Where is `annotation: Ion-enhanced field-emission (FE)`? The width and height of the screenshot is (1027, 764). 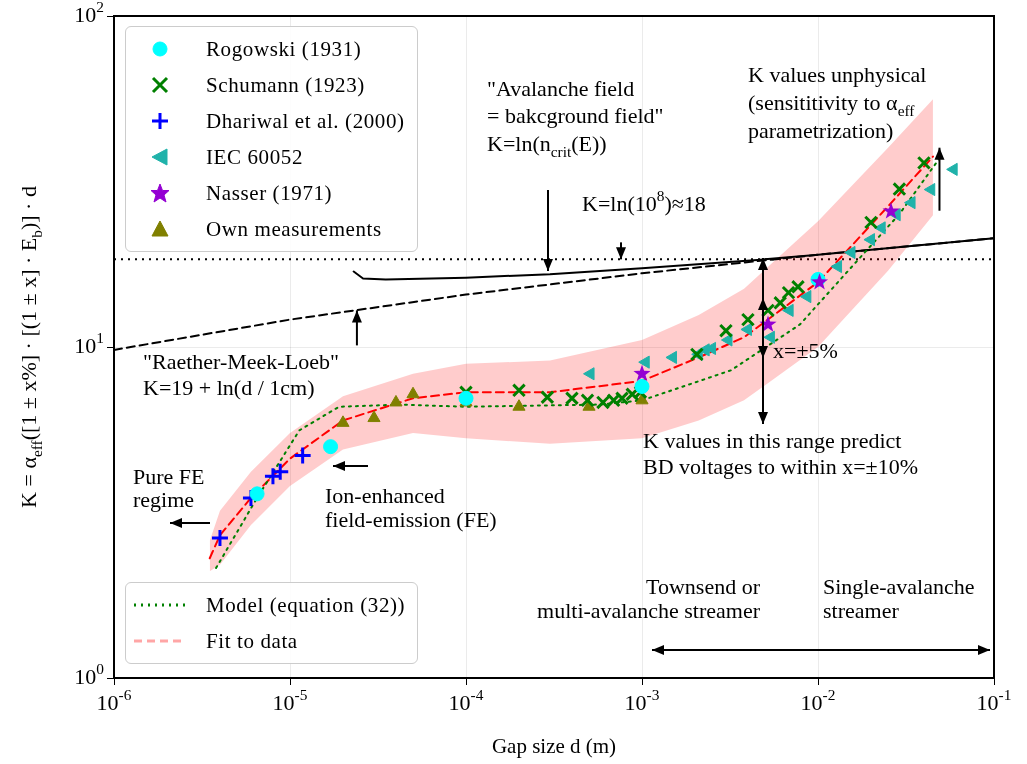
annotation: Ion-enhanced field-emission (FE) is located at coordinates (411, 507).